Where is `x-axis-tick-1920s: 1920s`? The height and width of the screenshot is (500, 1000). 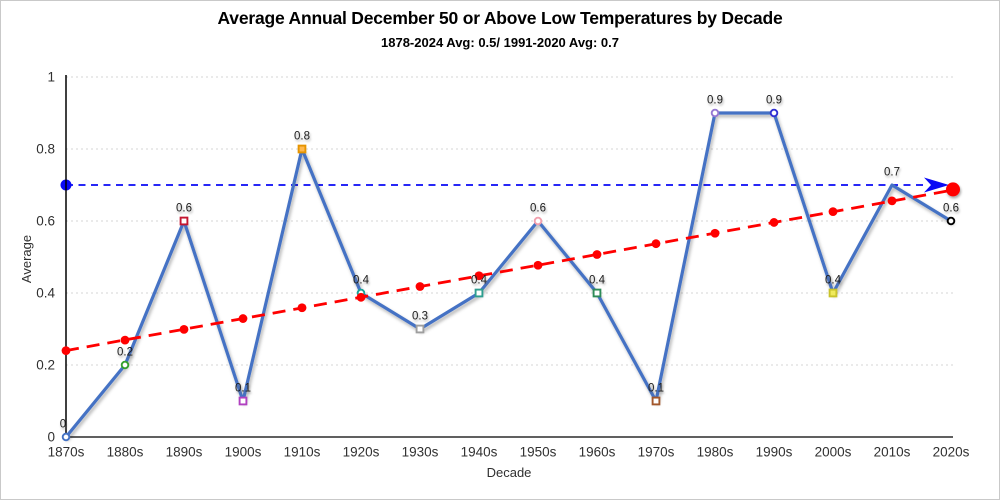
x-axis-tick-1920s: 1920s is located at coordinates (361, 452).